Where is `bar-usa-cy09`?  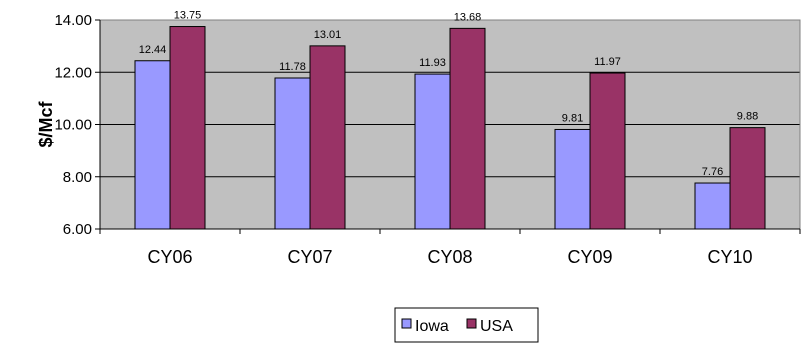 bar-usa-cy09 is located at coordinates (607, 151).